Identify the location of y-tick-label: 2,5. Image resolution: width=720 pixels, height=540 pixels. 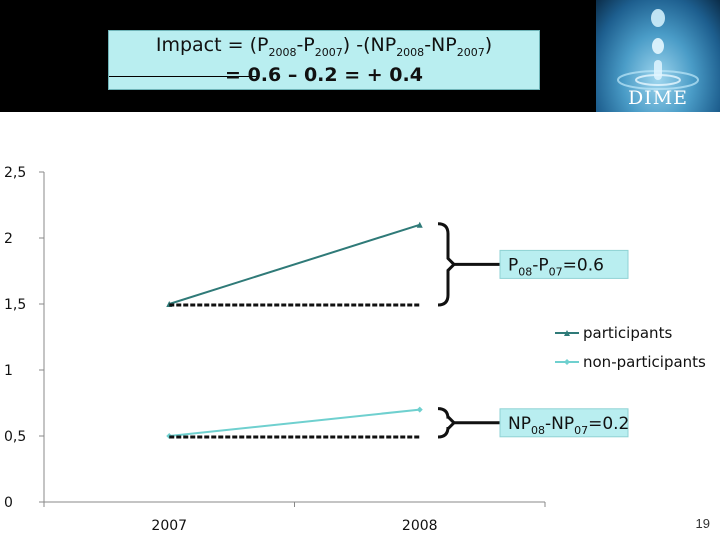
(15, 173).